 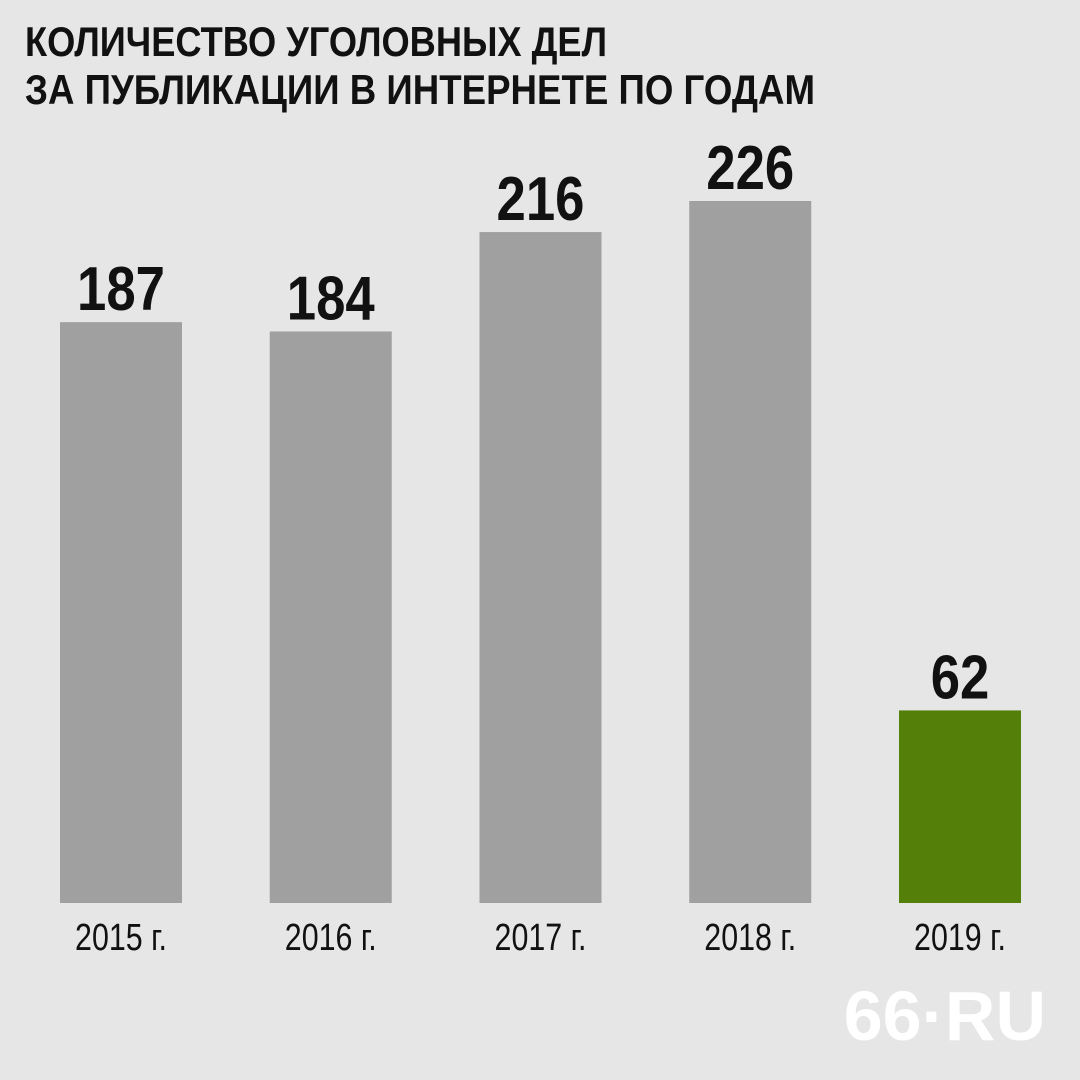 What do you see at coordinates (960, 677) in the screenshot?
I see `value-label: 62` at bounding box center [960, 677].